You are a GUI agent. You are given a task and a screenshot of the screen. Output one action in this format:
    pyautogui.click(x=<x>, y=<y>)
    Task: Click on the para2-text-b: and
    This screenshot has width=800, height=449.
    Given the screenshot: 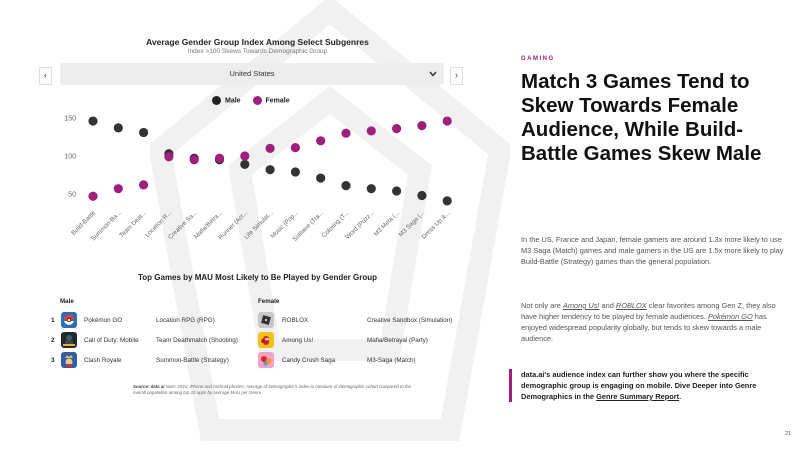 What is the action you would take?
    pyautogui.click(x=607, y=305)
    